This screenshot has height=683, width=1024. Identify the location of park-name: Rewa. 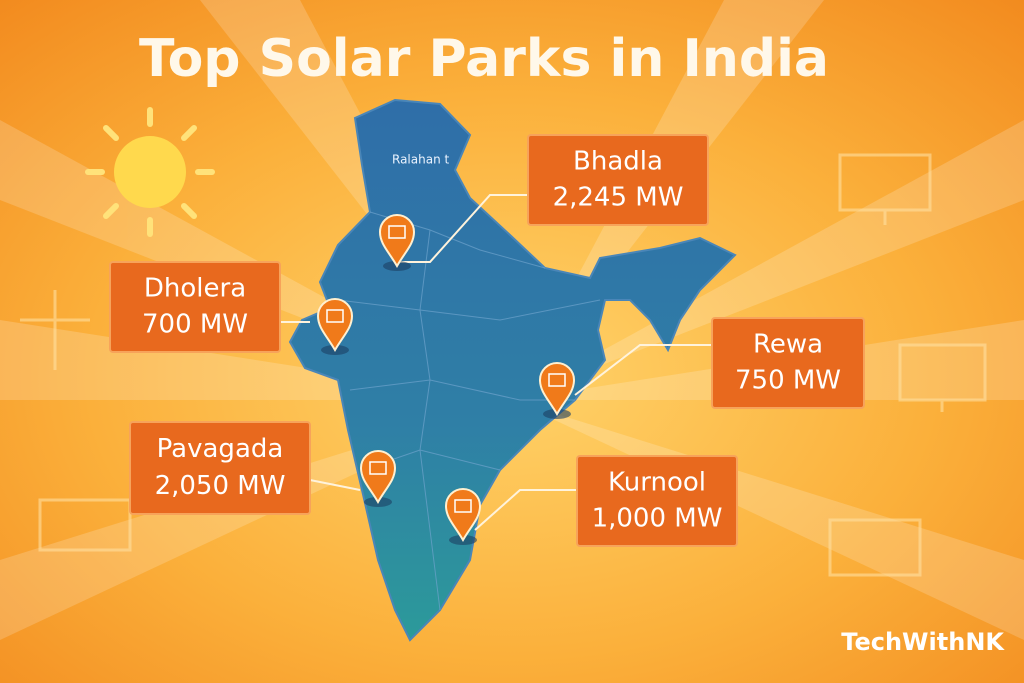
(788, 345).